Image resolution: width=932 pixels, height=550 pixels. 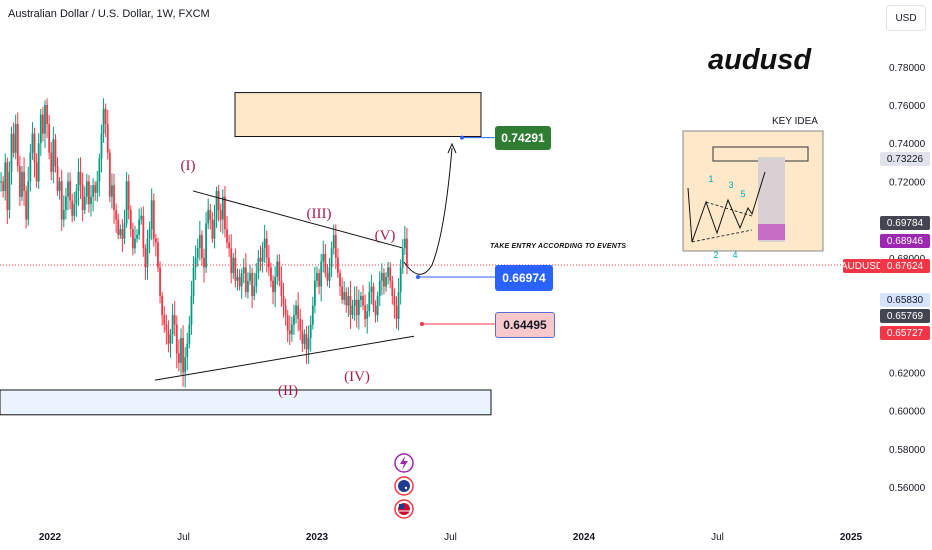 I want to click on x-tick-label: Jul, so click(x=450, y=537).